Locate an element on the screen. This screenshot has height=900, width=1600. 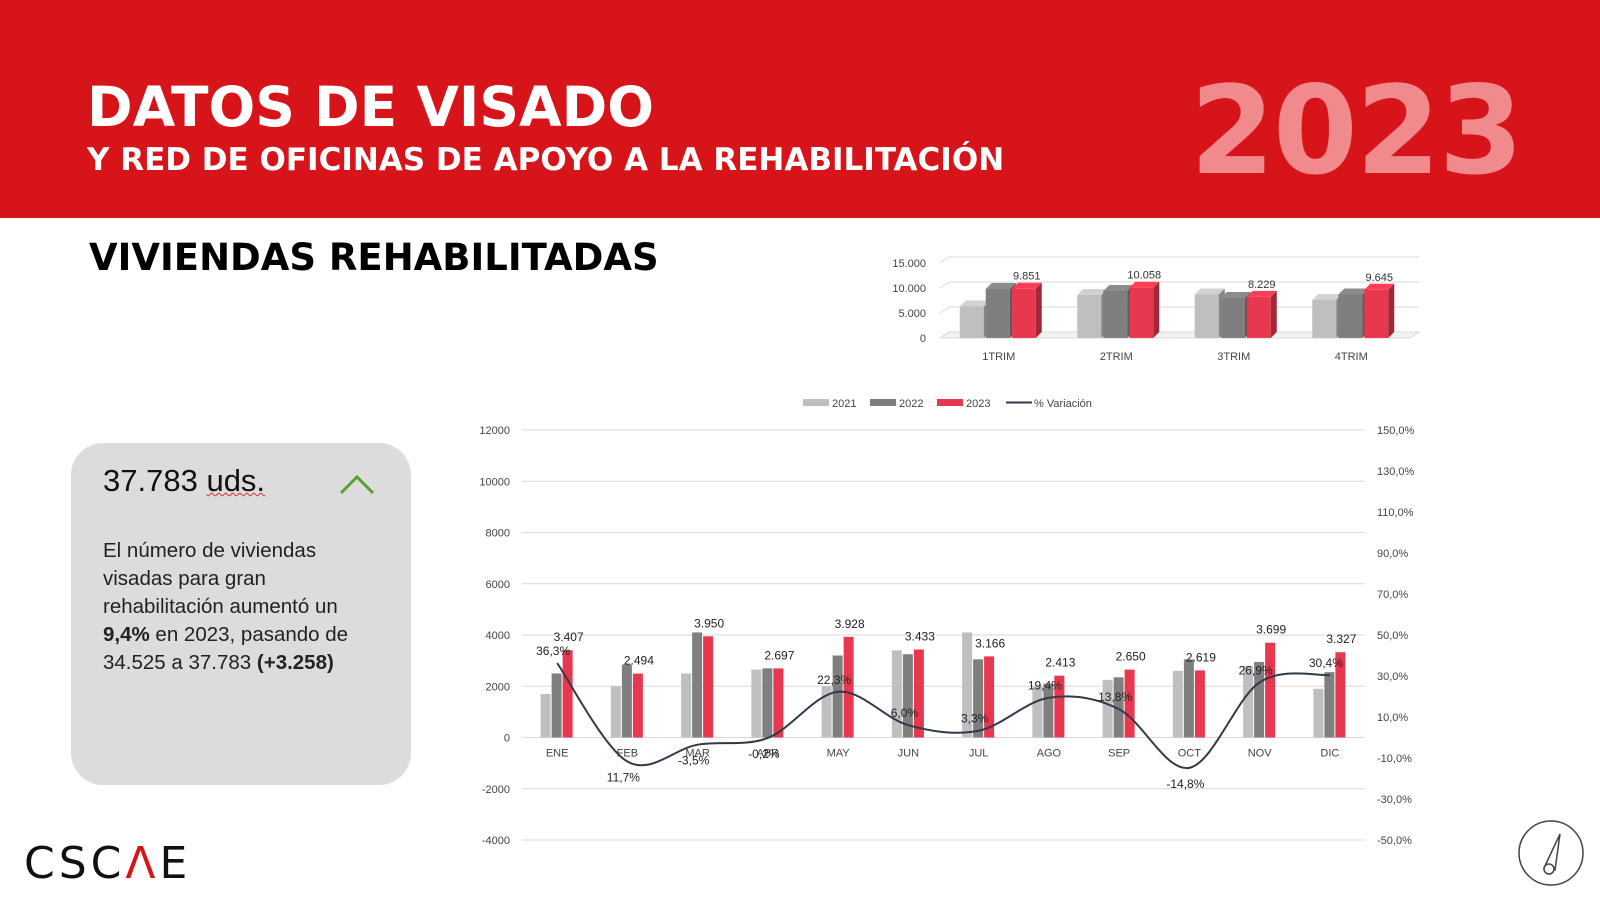
section-title: VIVIENDAS REHABILITADAS is located at coordinates (374, 257).